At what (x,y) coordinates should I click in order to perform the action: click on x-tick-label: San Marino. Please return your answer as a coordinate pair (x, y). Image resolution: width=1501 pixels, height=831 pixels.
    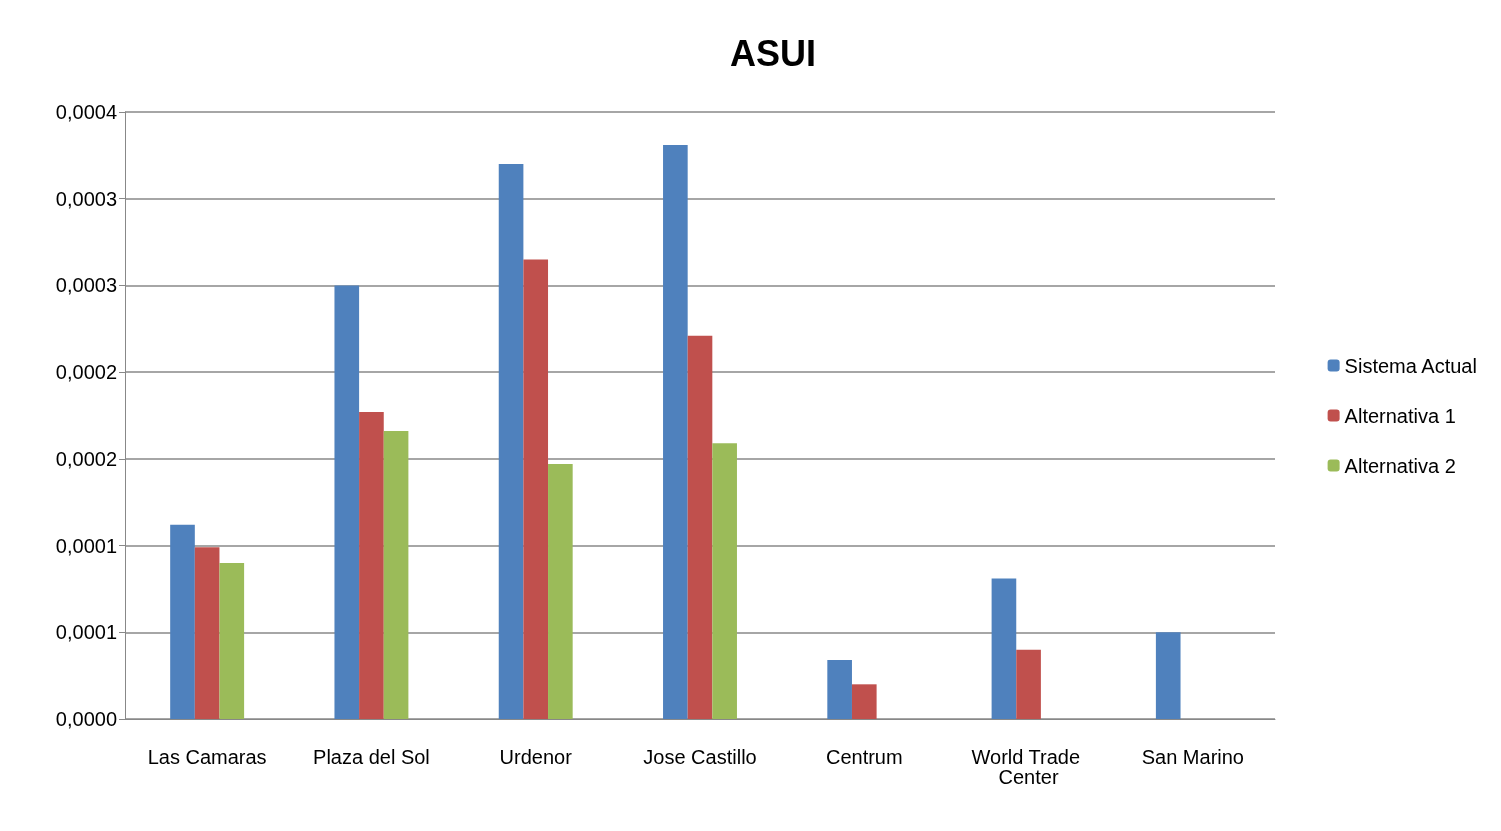
    Looking at the image, I should click on (1192, 757).